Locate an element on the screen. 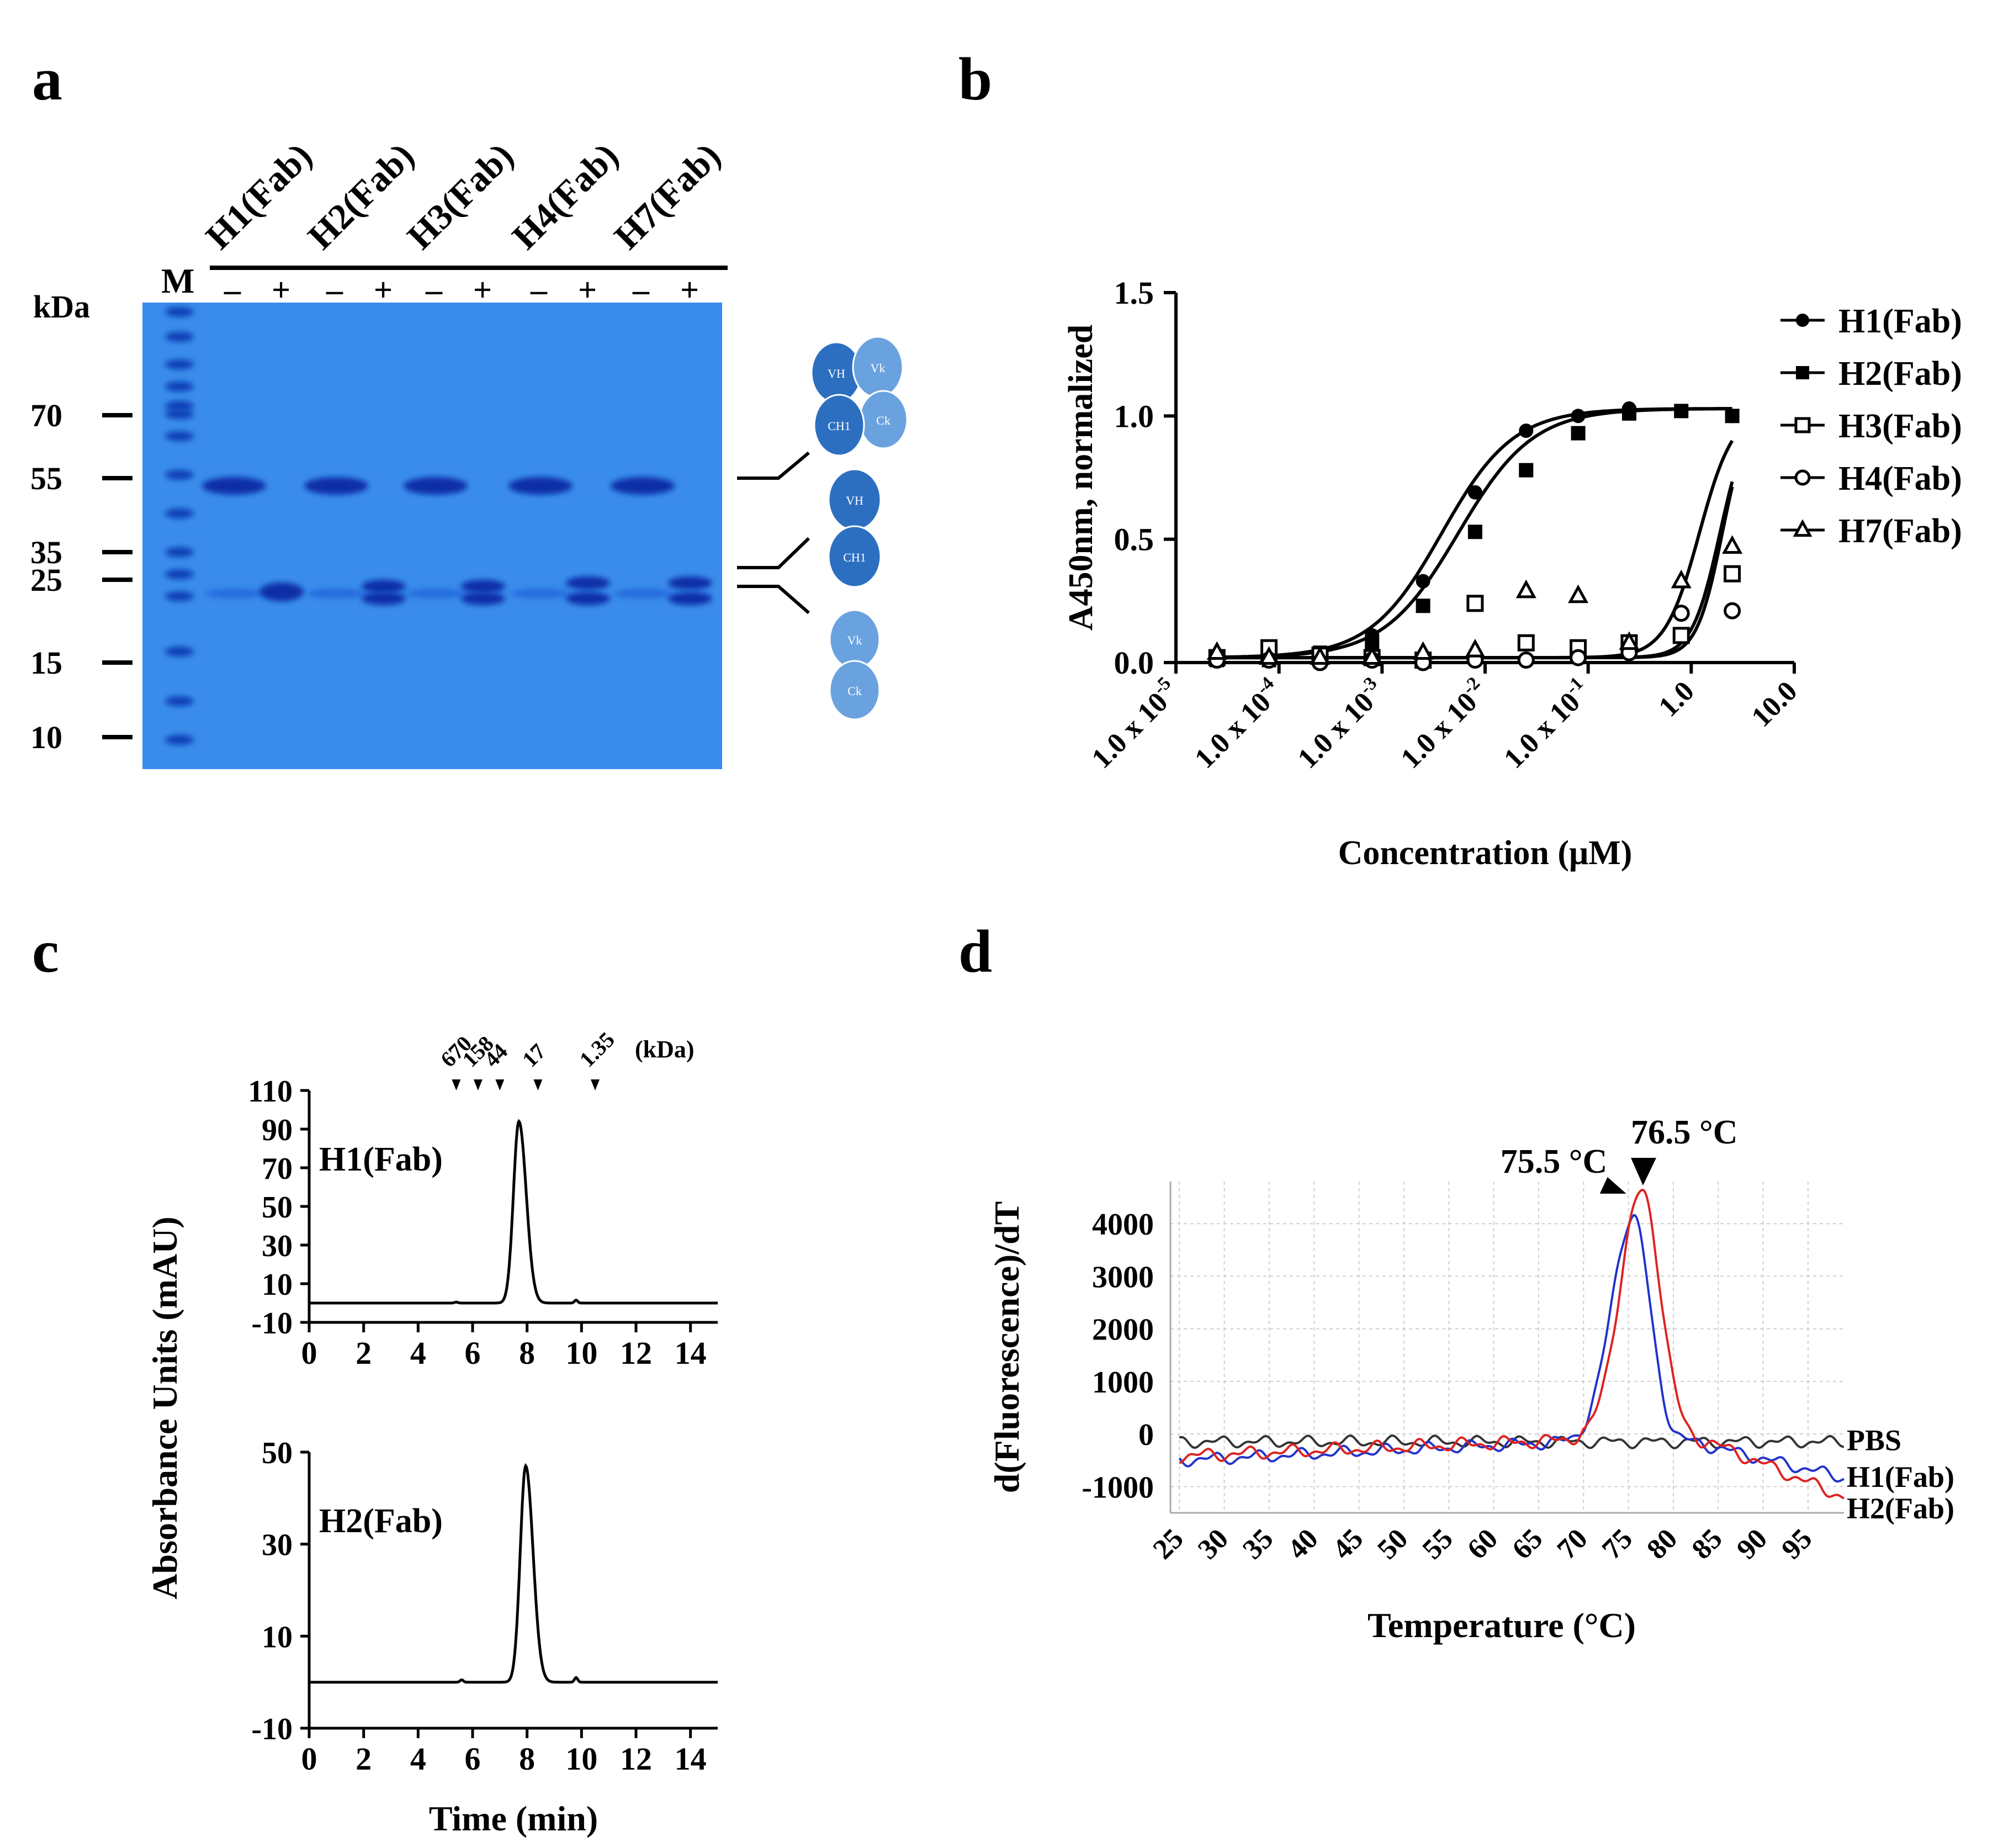 This screenshot has height=1848, width=2014. y-tick-label: 0 is located at coordinates (1146, 1435).